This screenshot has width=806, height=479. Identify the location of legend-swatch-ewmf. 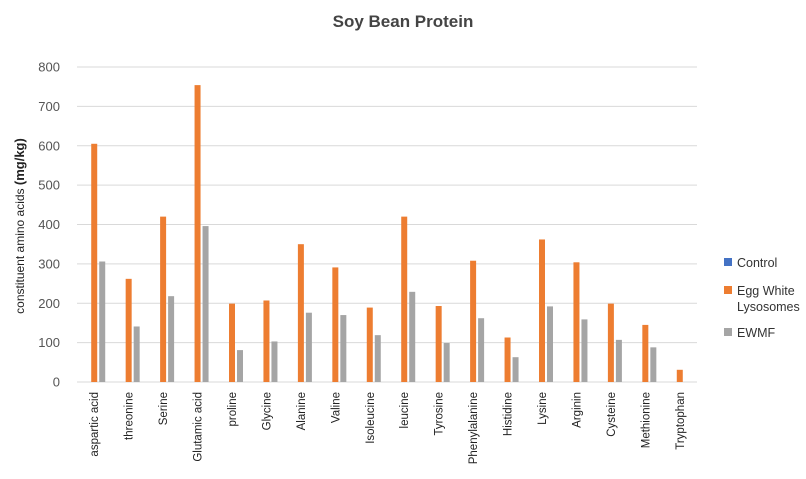
(728, 332).